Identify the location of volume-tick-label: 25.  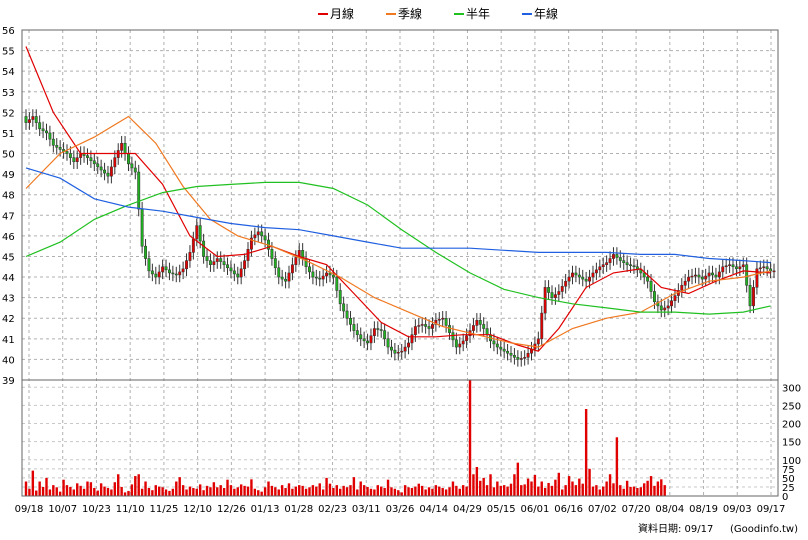
(788, 488).